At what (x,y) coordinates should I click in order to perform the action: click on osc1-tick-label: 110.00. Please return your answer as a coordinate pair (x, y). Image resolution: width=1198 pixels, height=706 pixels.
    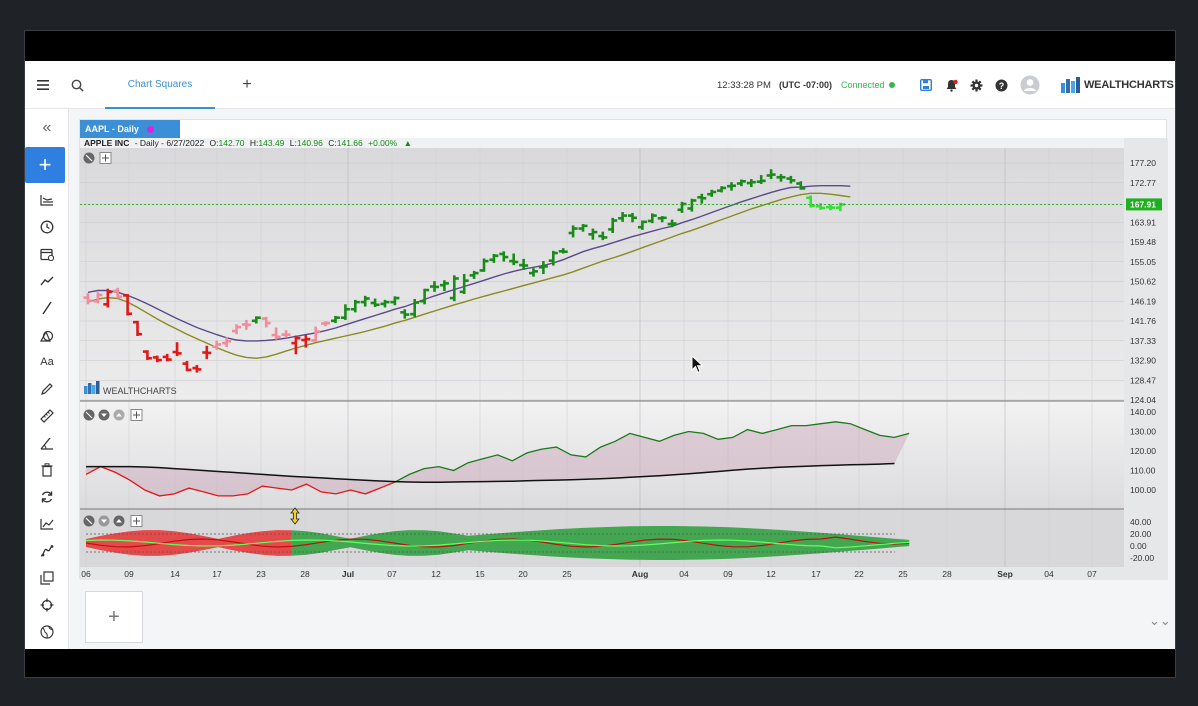
    Looking at the image, I should click on (1143, 471).